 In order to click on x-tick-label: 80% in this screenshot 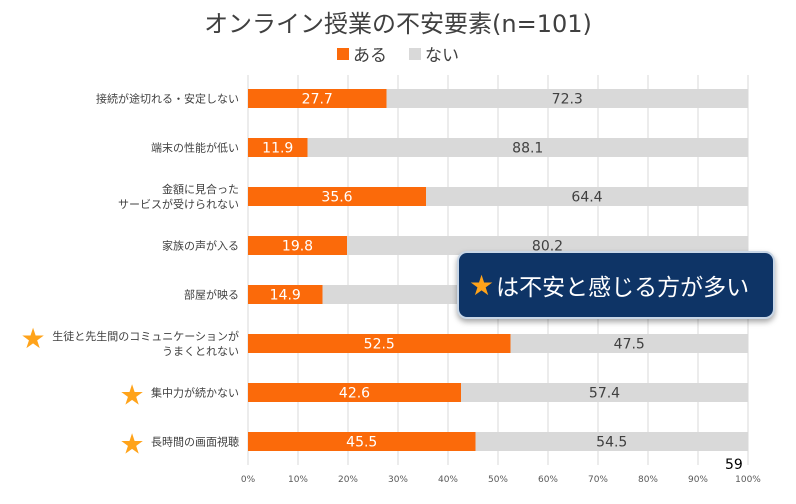, I will do `click(648, 480)`.